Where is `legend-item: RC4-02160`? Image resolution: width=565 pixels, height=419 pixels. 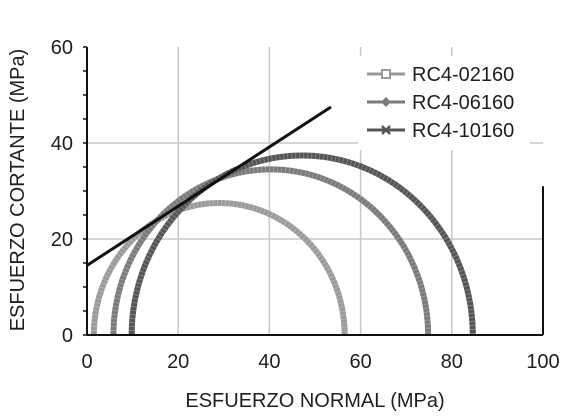 legend-item: RC4-02160 is located at coordinates (440, 75).